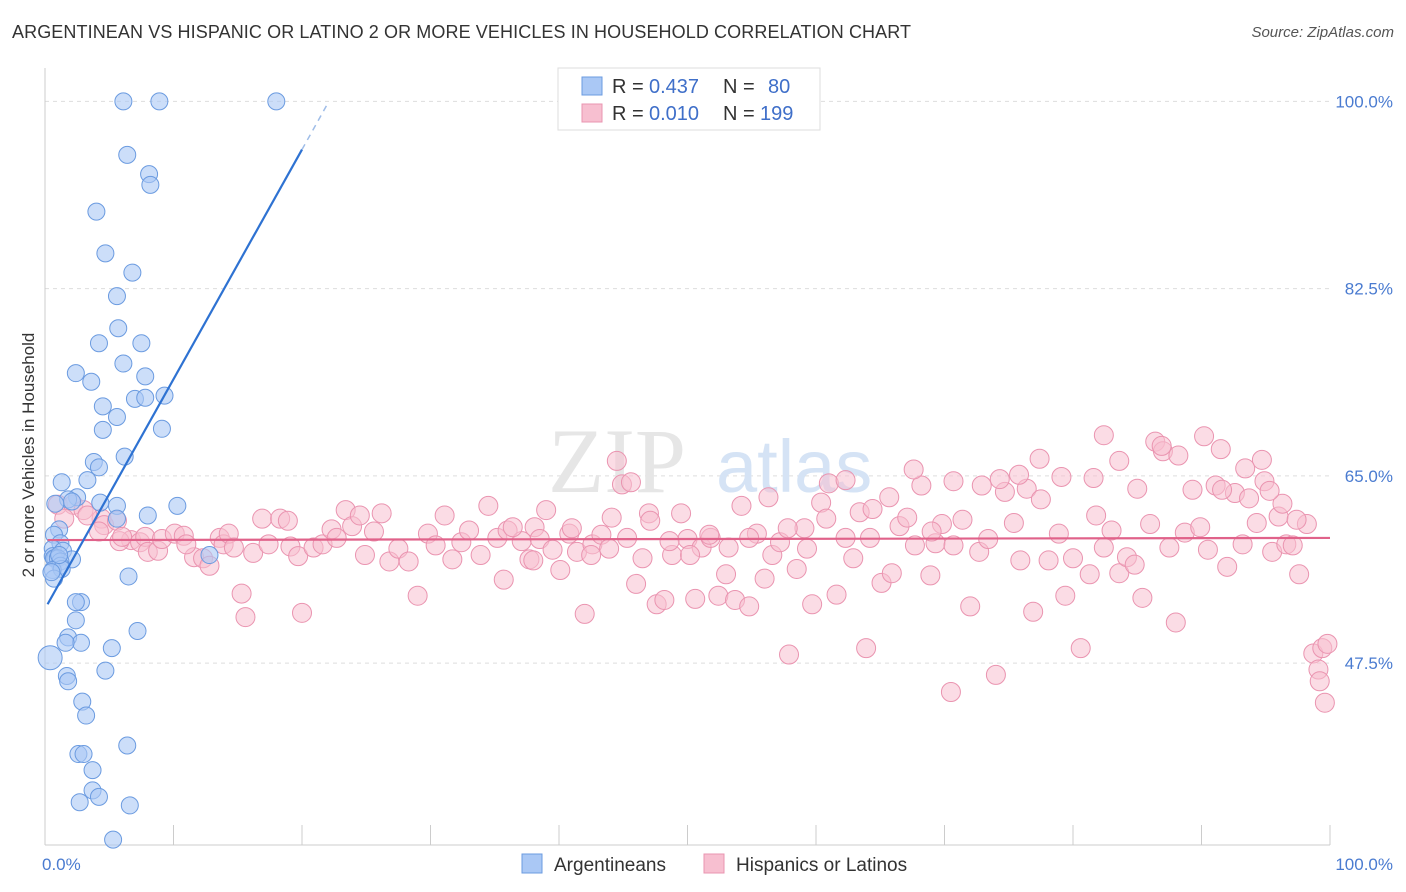 The height and width of the screenshot is (892, 1406). Describe the element at coordinates (28, 455) in the screenshot. I see `y-axis-title: 2 or more Vehicles in Household` at that location.